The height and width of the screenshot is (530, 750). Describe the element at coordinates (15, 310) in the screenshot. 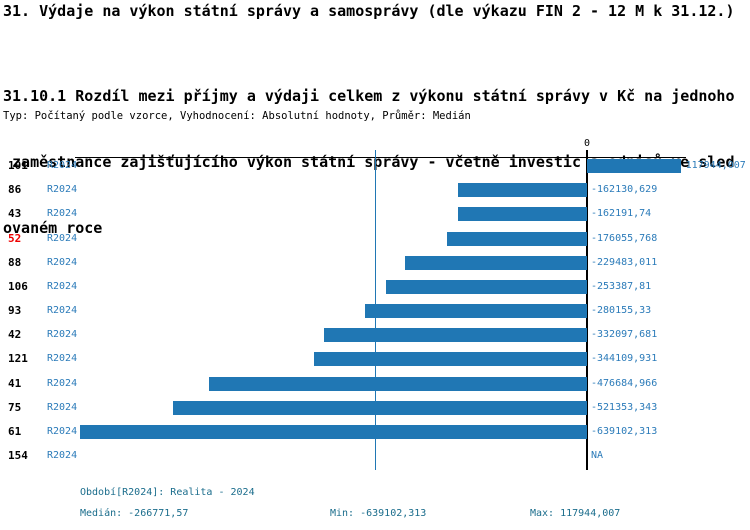

I see `row-id-label: 93` at that location.